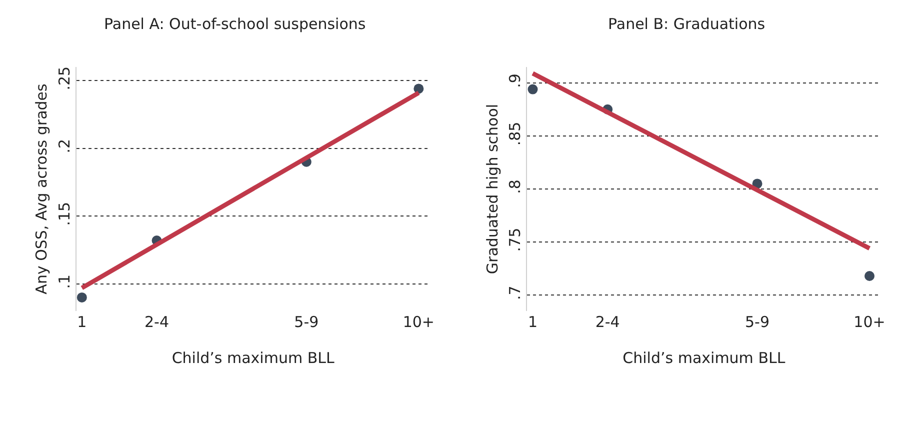  Describe the element at coordinates (492, 189) in the screenshot. I see `y-axis-title: Graduated high school` at that location.